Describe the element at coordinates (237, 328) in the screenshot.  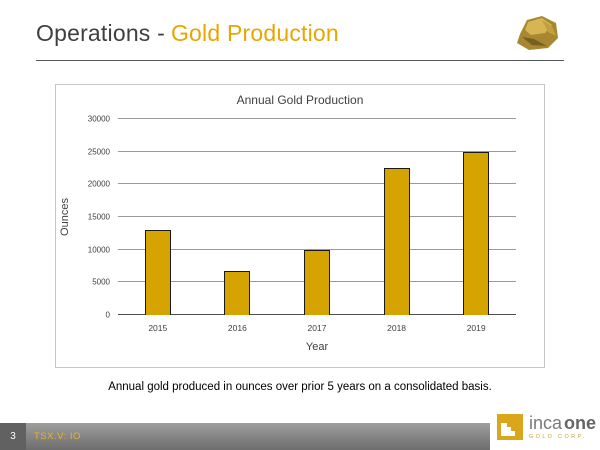
I see `x-tick-label: 2016` at that location.